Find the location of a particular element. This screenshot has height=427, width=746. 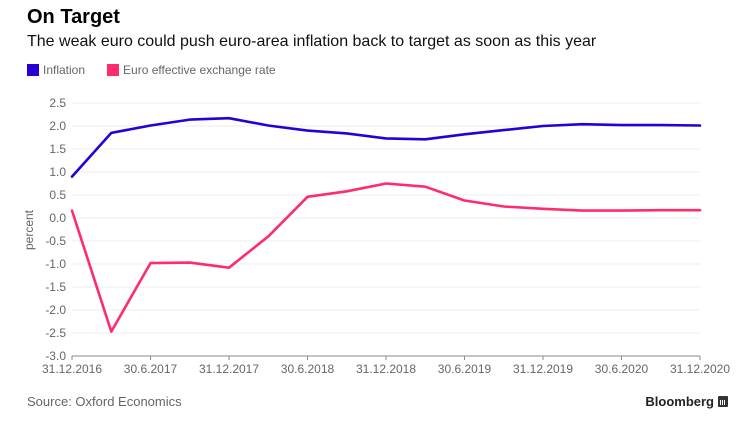

legend-item-euro-exchange-rate: Euro effective exchange rate is located at coordinates (191, 70).